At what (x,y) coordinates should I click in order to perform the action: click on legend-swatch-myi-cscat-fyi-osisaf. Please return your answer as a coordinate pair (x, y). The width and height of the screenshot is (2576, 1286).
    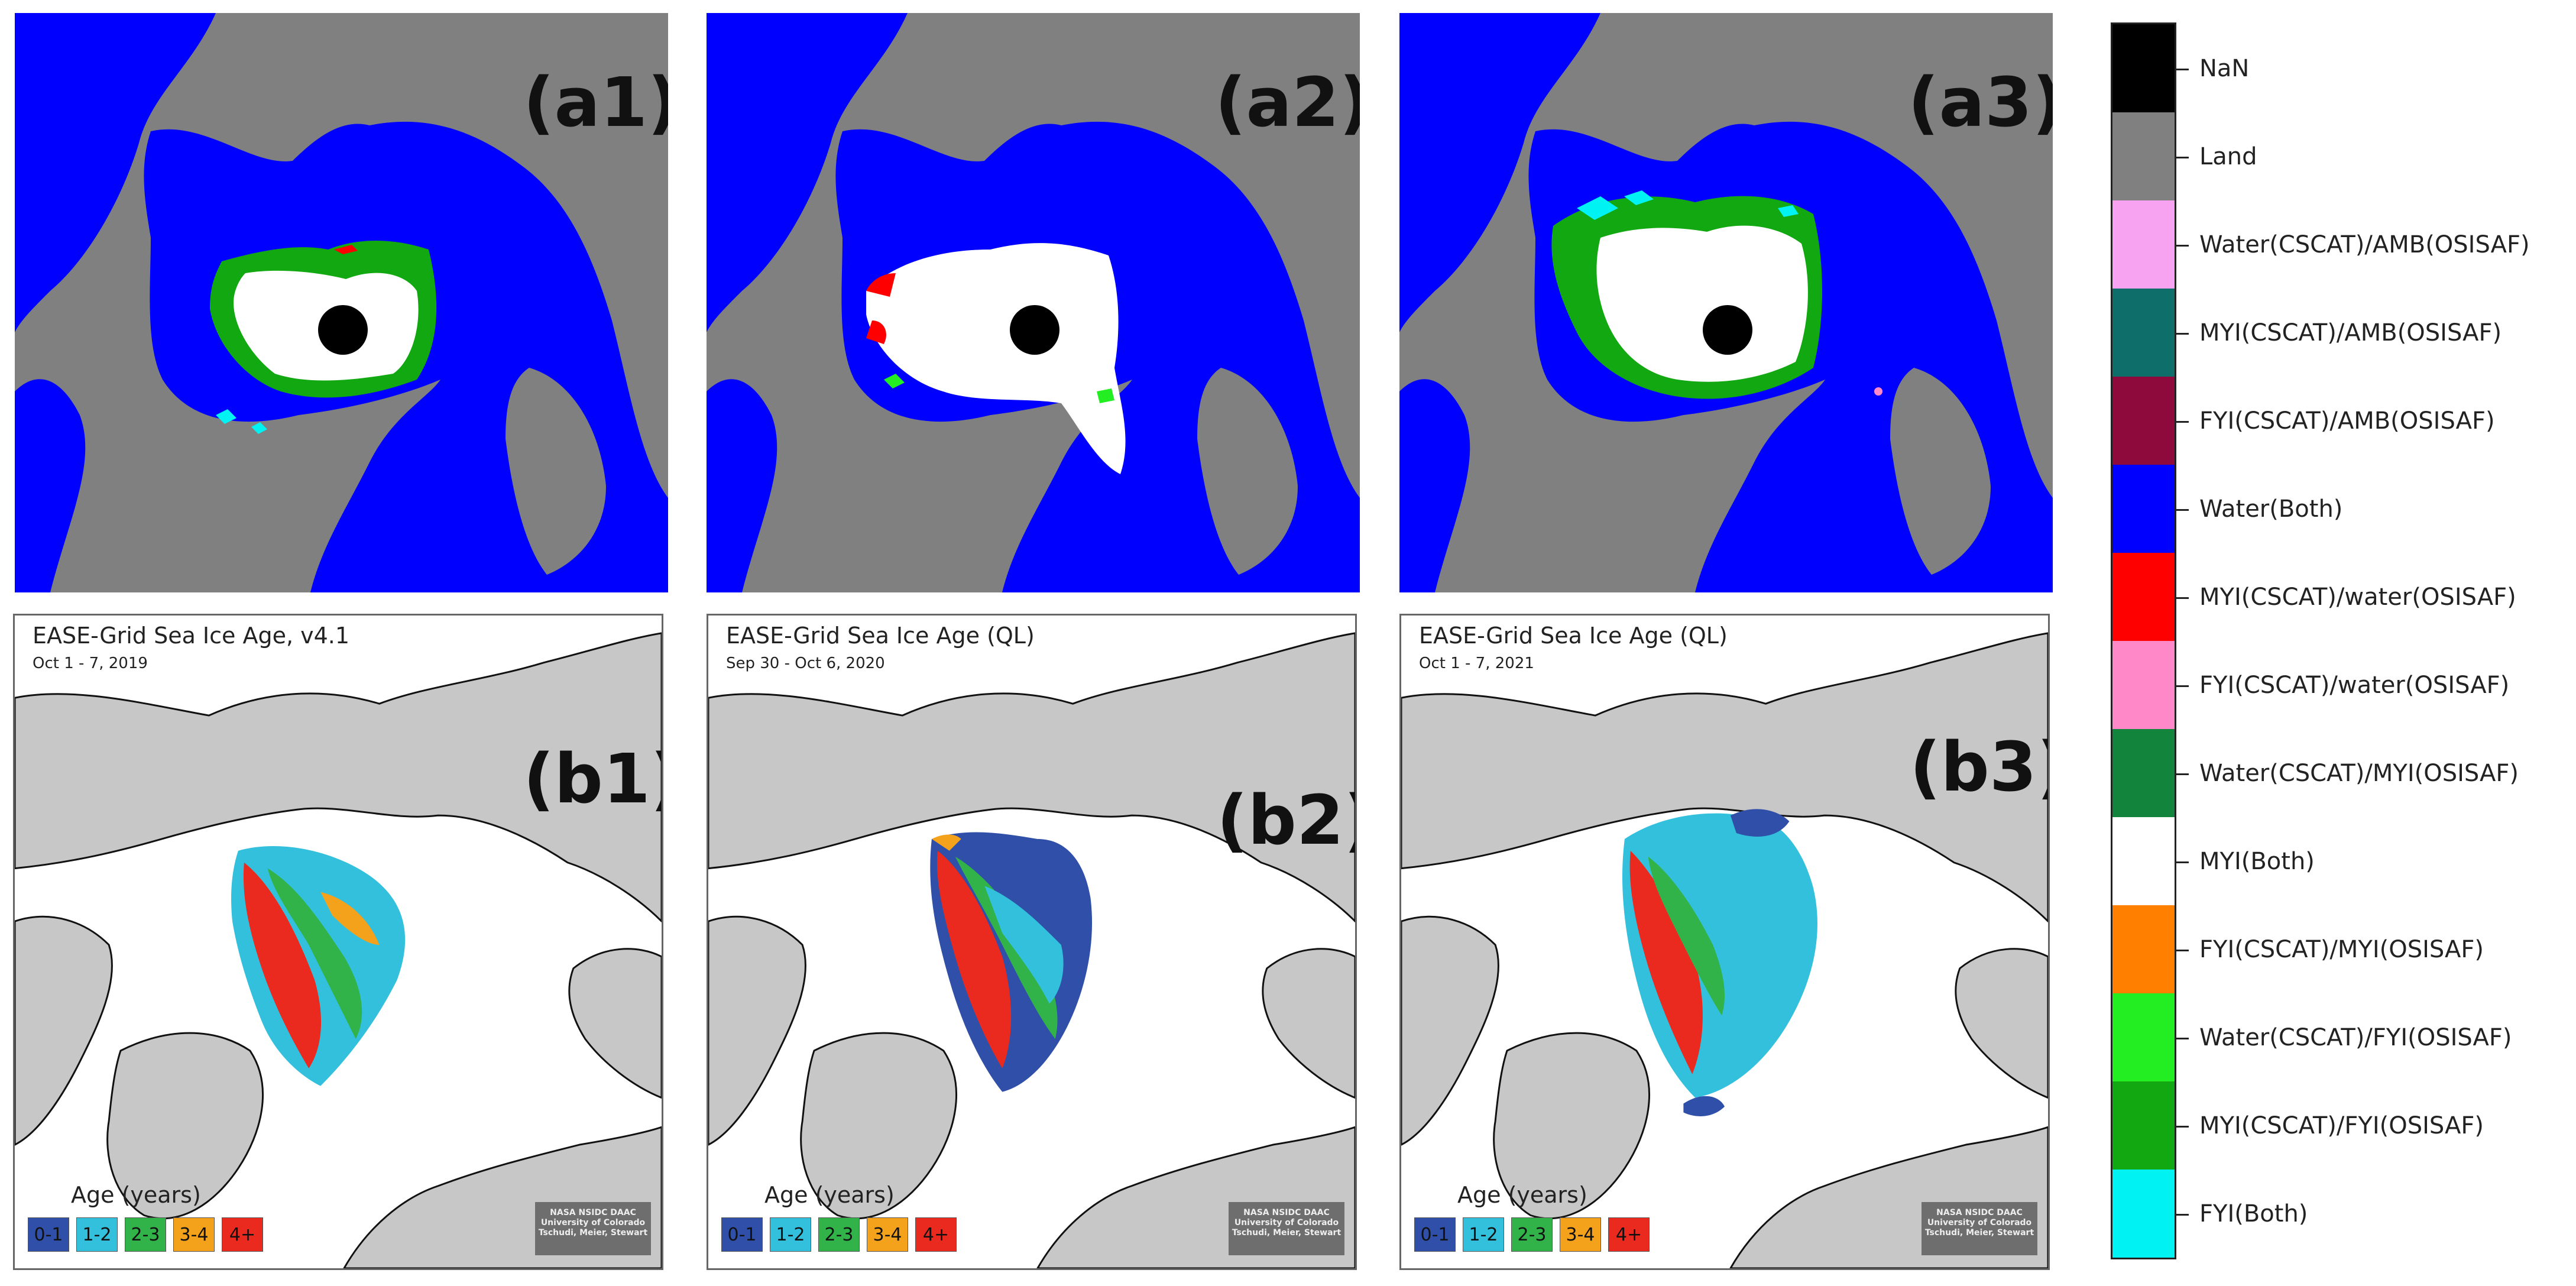
    Looking at the image, I should click on (2143, 1125).